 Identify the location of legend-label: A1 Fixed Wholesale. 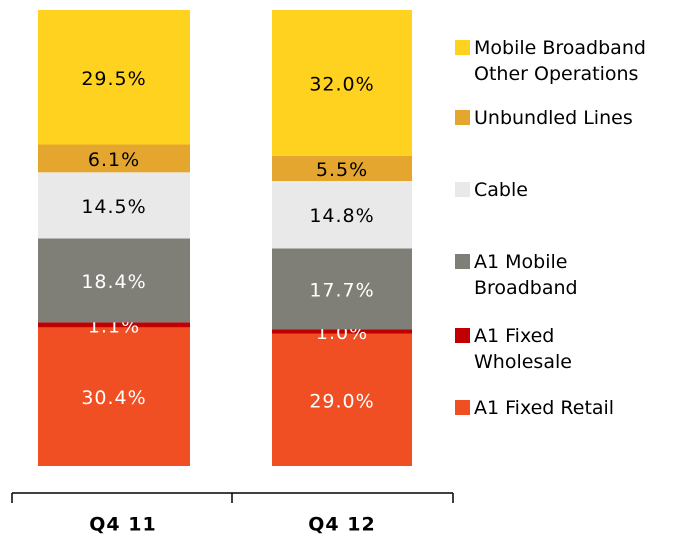
(523, 349).